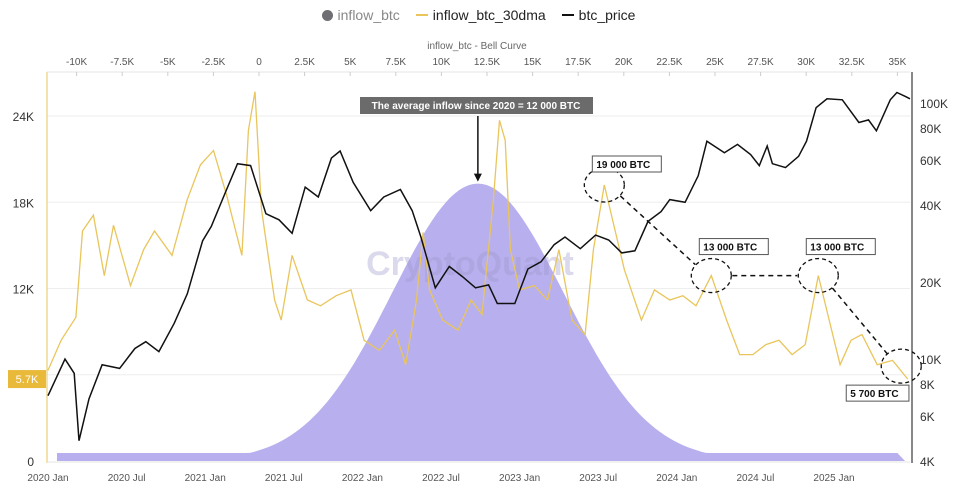 The image size is (957, 487). I want to click on right-tick-label: 10K, so click(930, 360).